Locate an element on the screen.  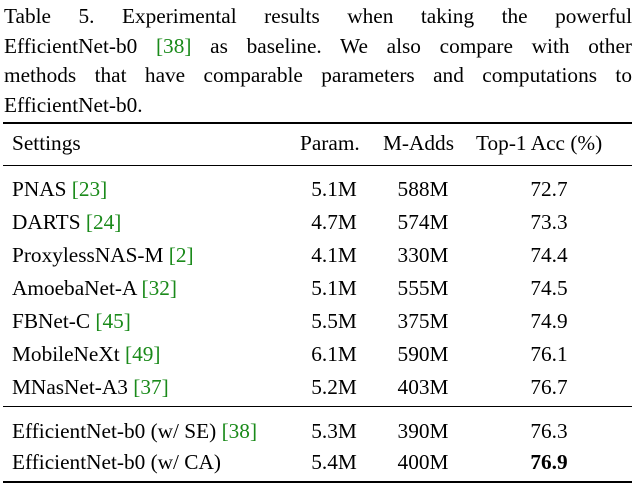
cell-settings: FBNet-C [45] is located at coordinates (71, 321).